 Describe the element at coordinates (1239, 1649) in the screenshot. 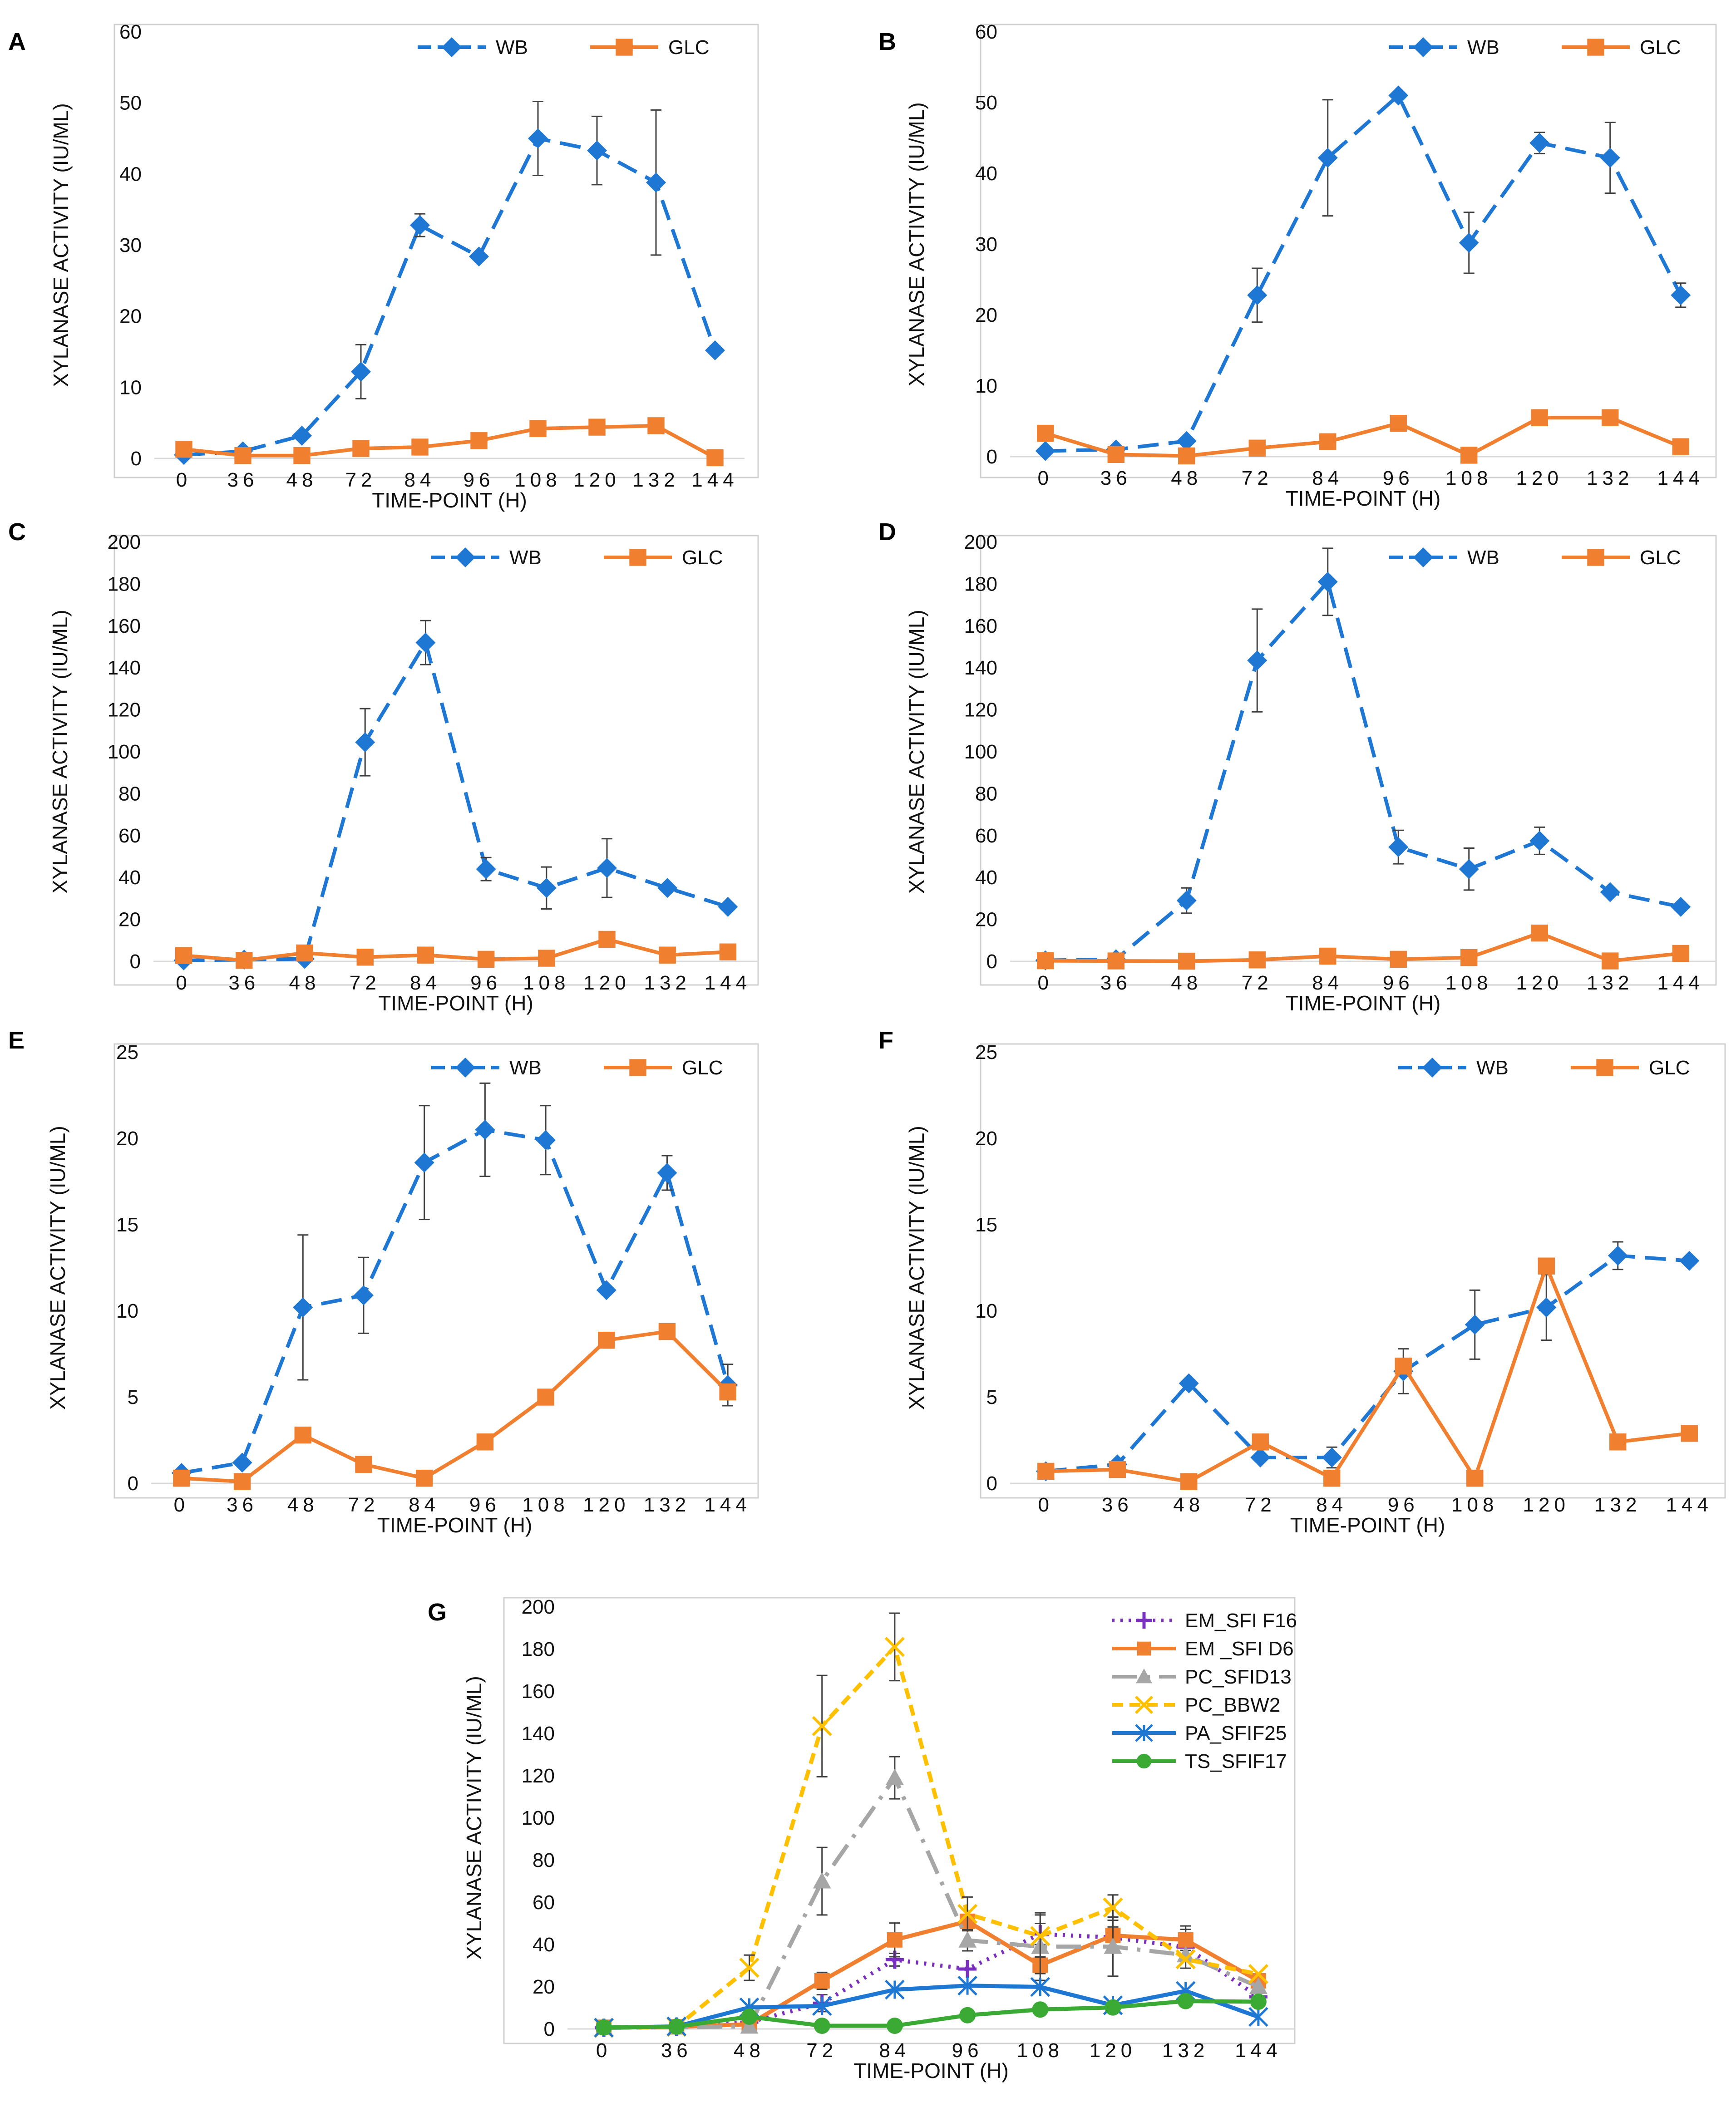

I see `legend-label: EM _SFI D6` at that location.